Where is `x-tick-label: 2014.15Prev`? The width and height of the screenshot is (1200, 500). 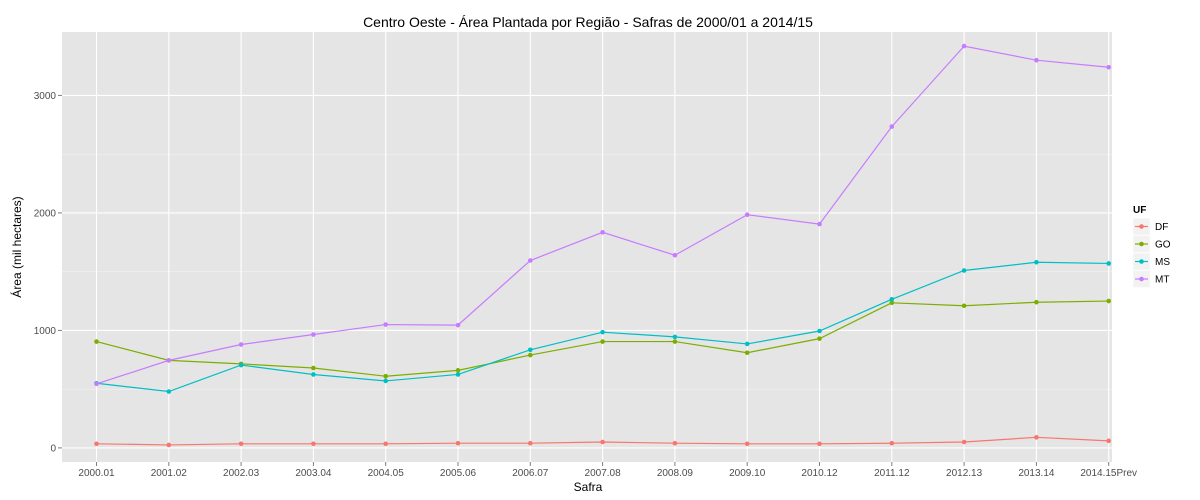
x-tick-label: 2014.15Prev is located at coordinates (1108, 473).